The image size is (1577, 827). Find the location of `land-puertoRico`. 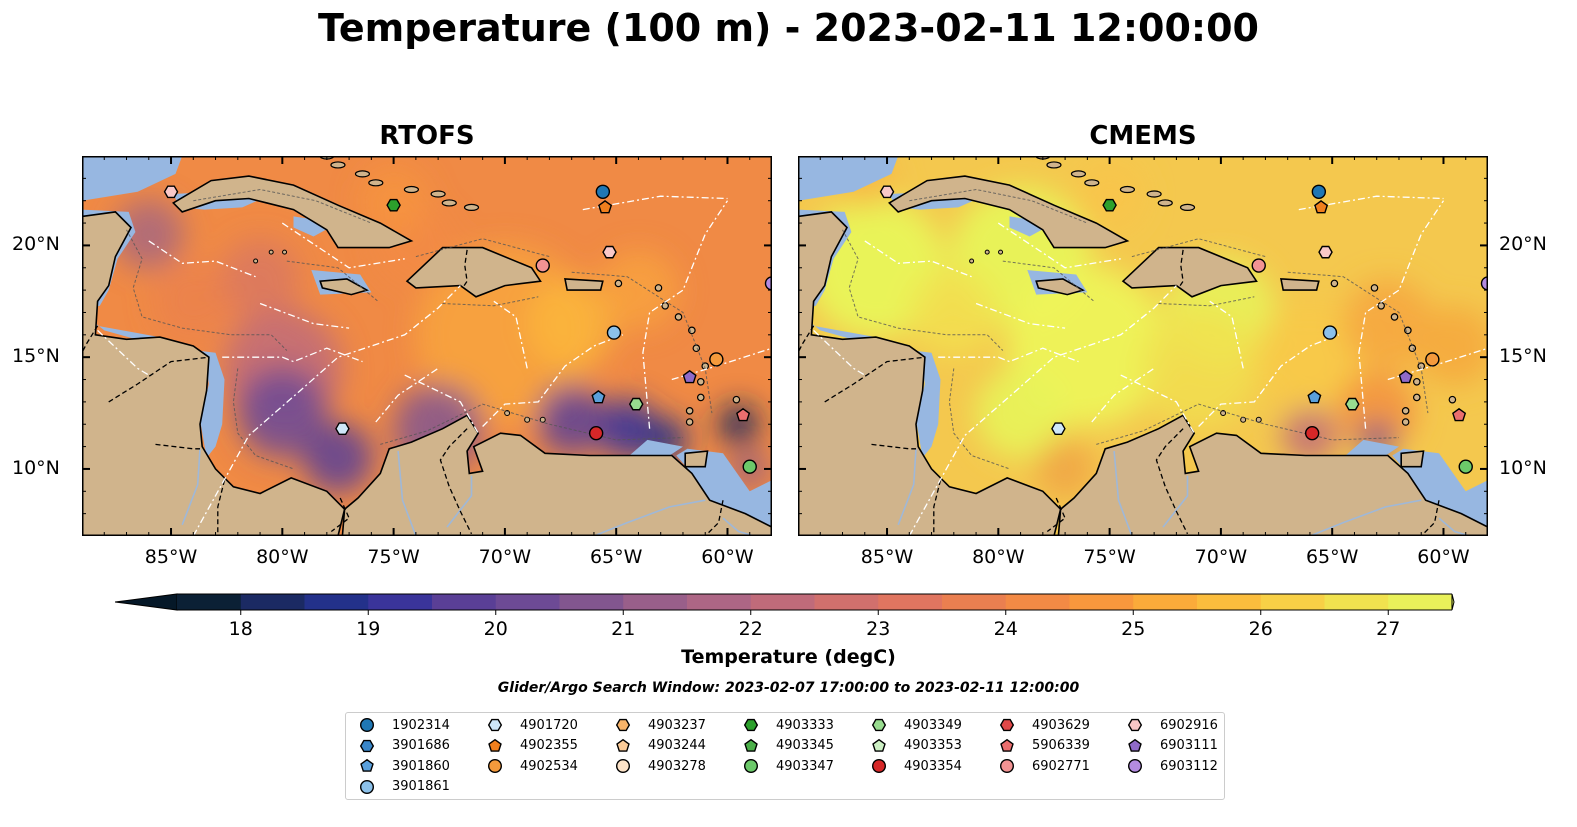

land-puertoRico is located at coordinates (1300, 284).